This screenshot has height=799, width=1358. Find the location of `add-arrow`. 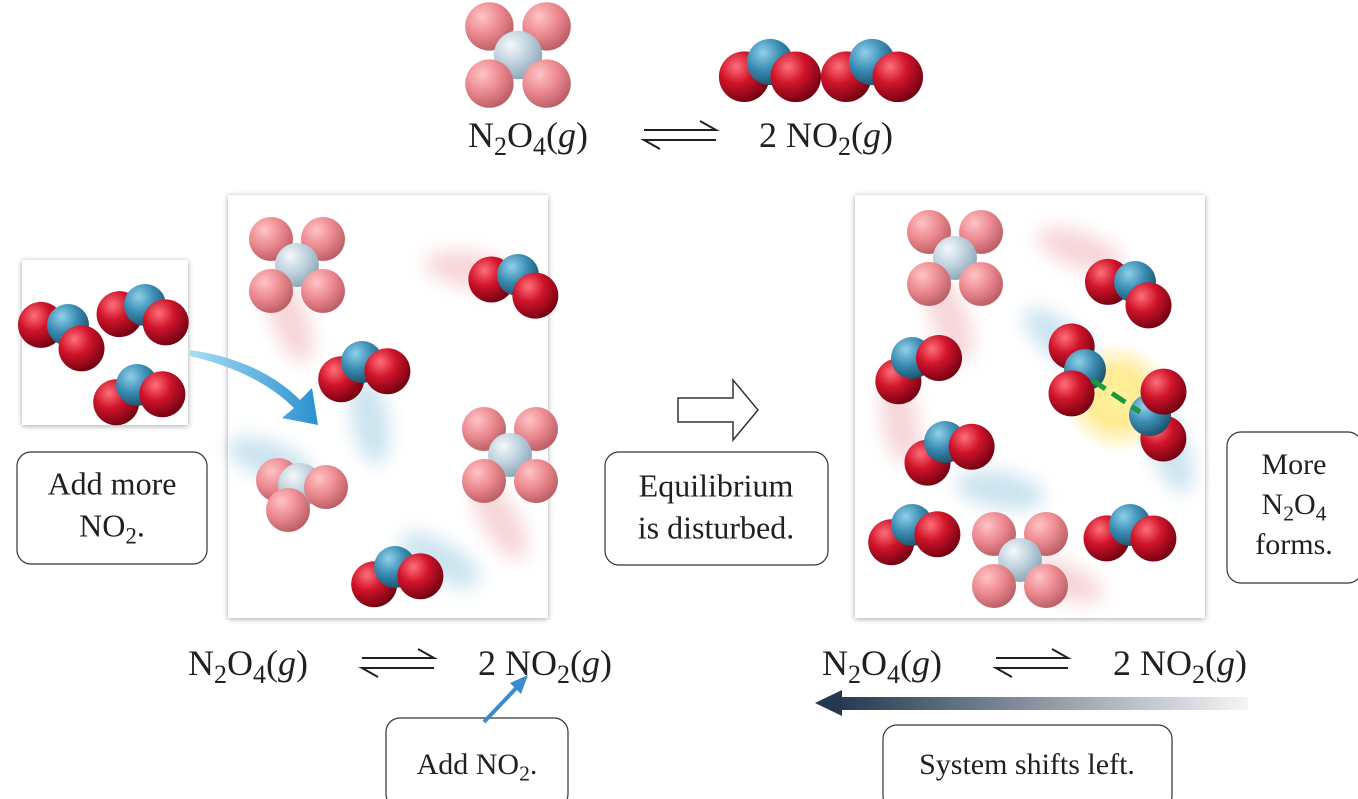

add-arrow is located at coordinates (254, 387).